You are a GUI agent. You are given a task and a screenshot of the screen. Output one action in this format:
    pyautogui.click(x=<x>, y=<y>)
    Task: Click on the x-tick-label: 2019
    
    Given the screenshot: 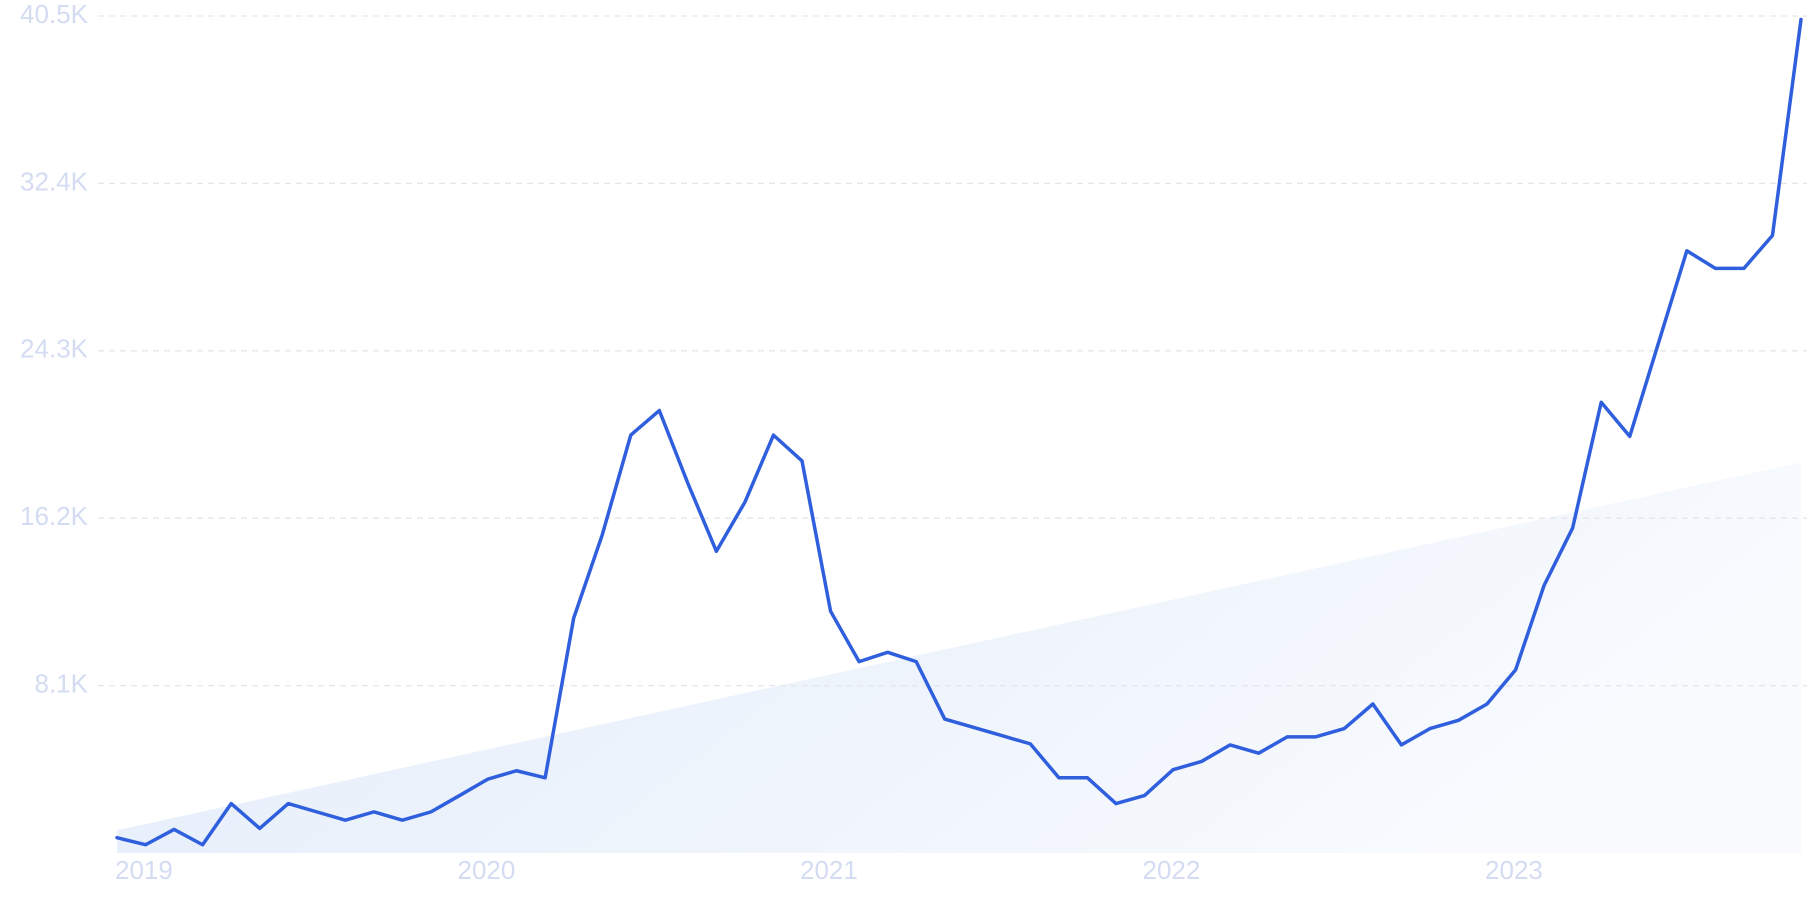 What is the action you would take?
    pyautogui.click(x=144, y=870)
    